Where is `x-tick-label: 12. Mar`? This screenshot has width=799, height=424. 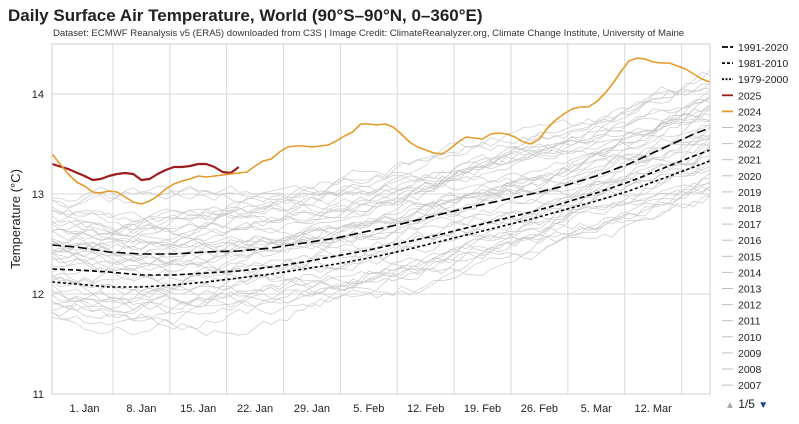
x-tick-label: 12. Mar is located at coordinates (653, 409).